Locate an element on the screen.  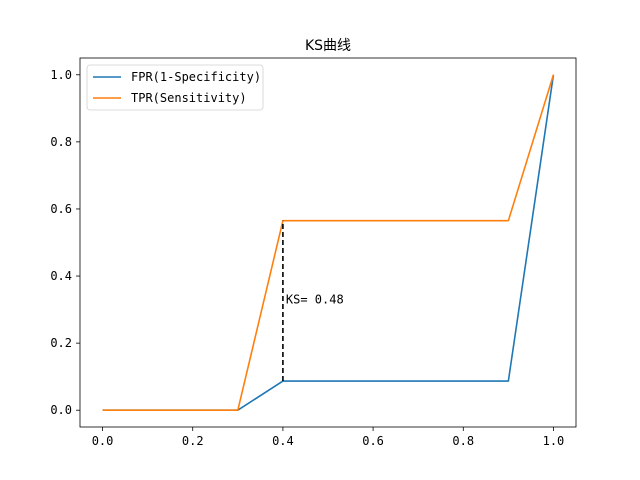
x-tick-label: 0.2 is located at coordinates (193, 441).